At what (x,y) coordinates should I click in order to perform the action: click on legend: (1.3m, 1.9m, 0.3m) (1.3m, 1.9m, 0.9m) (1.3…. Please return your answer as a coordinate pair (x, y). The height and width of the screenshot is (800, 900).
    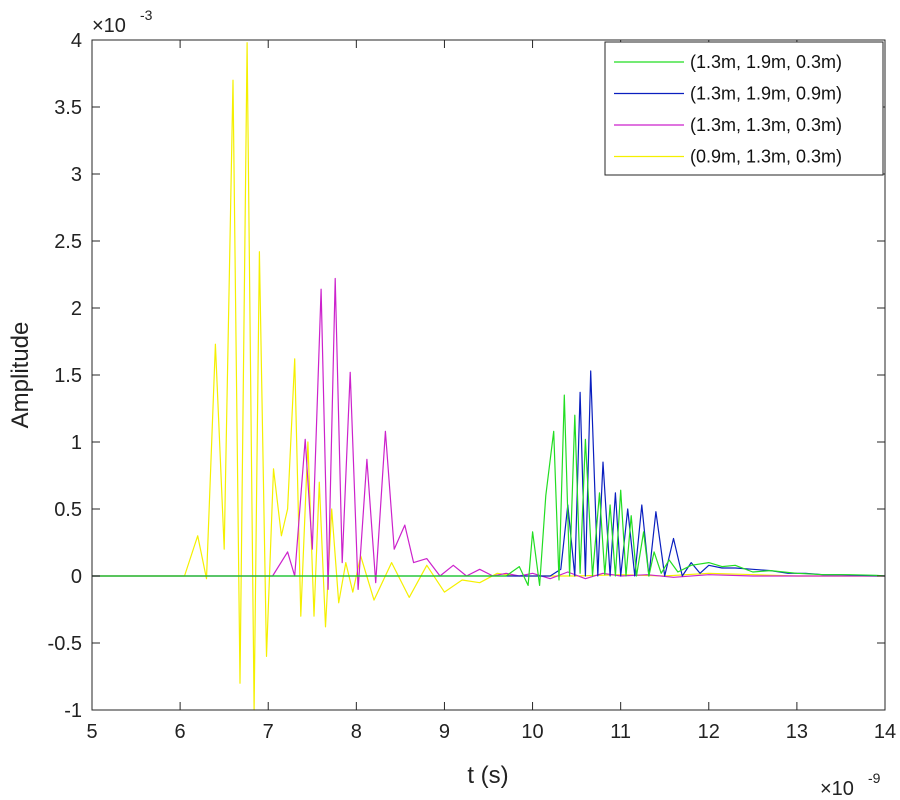
    Looking at the image, I should click on (744, 108).